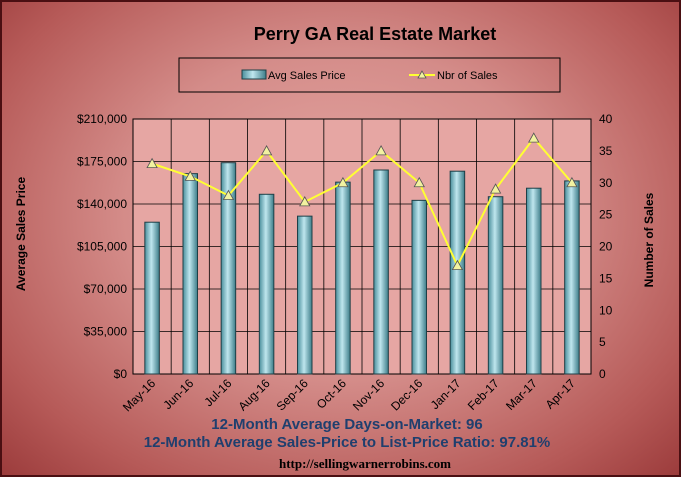 This screenshot has height=479, width=681. What do you see at coordinates (446, 394) in the screenshot?
I see `x-tick-label: Jan-17` at bounding box center [446, 394].